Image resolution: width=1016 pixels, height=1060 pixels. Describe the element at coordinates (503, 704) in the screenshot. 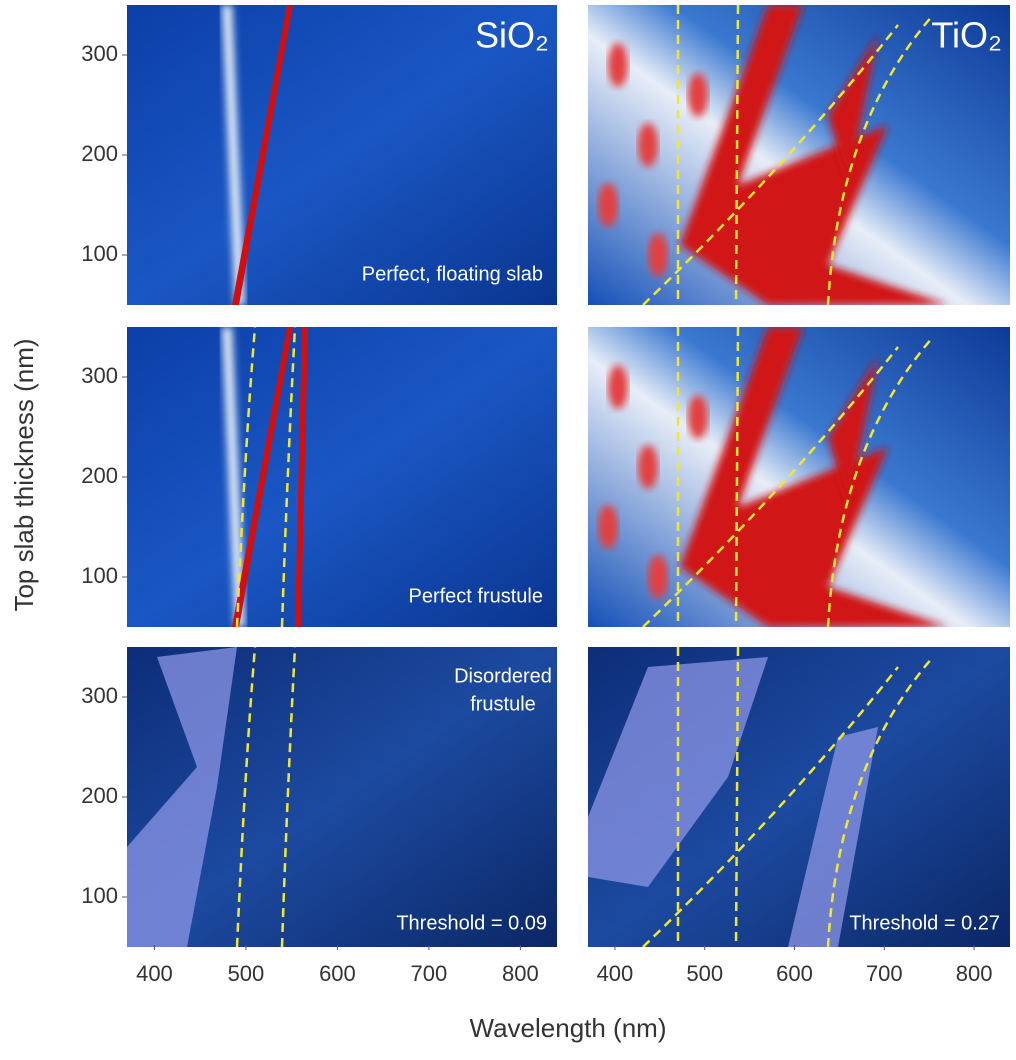

I see `panel-annotation: frustule` at that location.